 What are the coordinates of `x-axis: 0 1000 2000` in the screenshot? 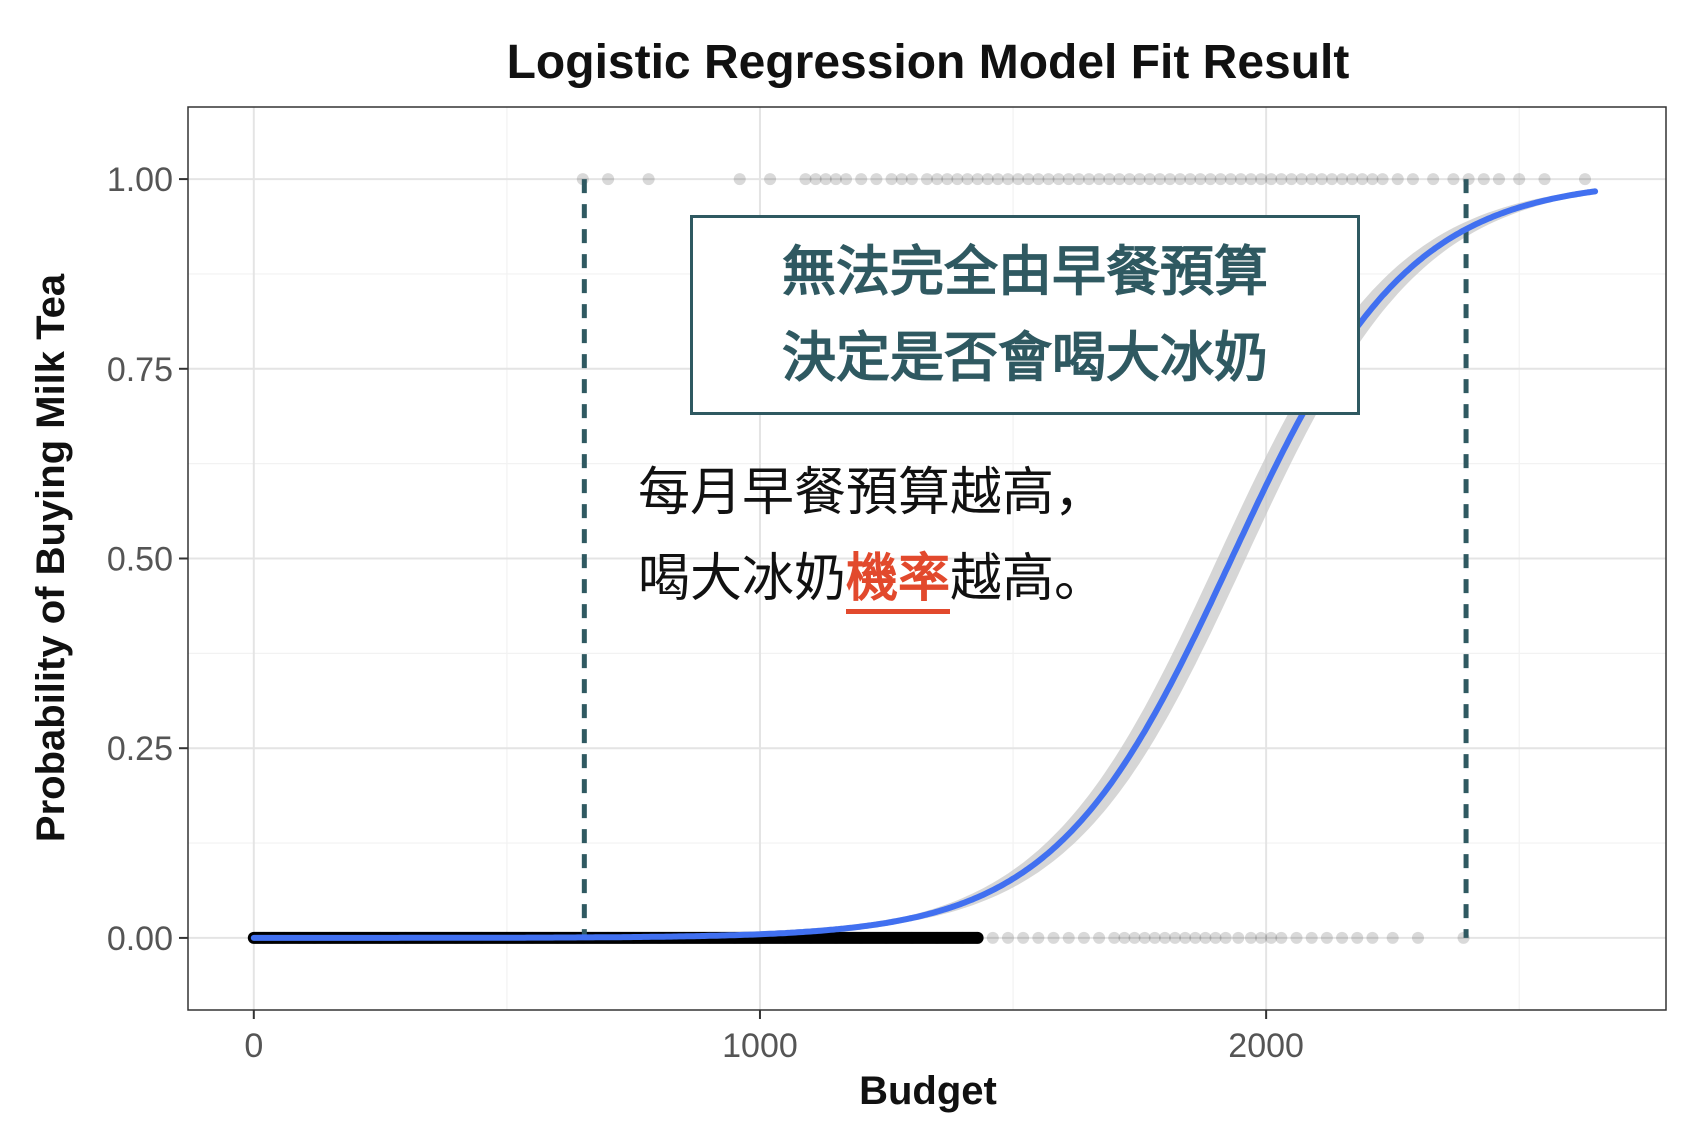 It's located at (774, 1037).